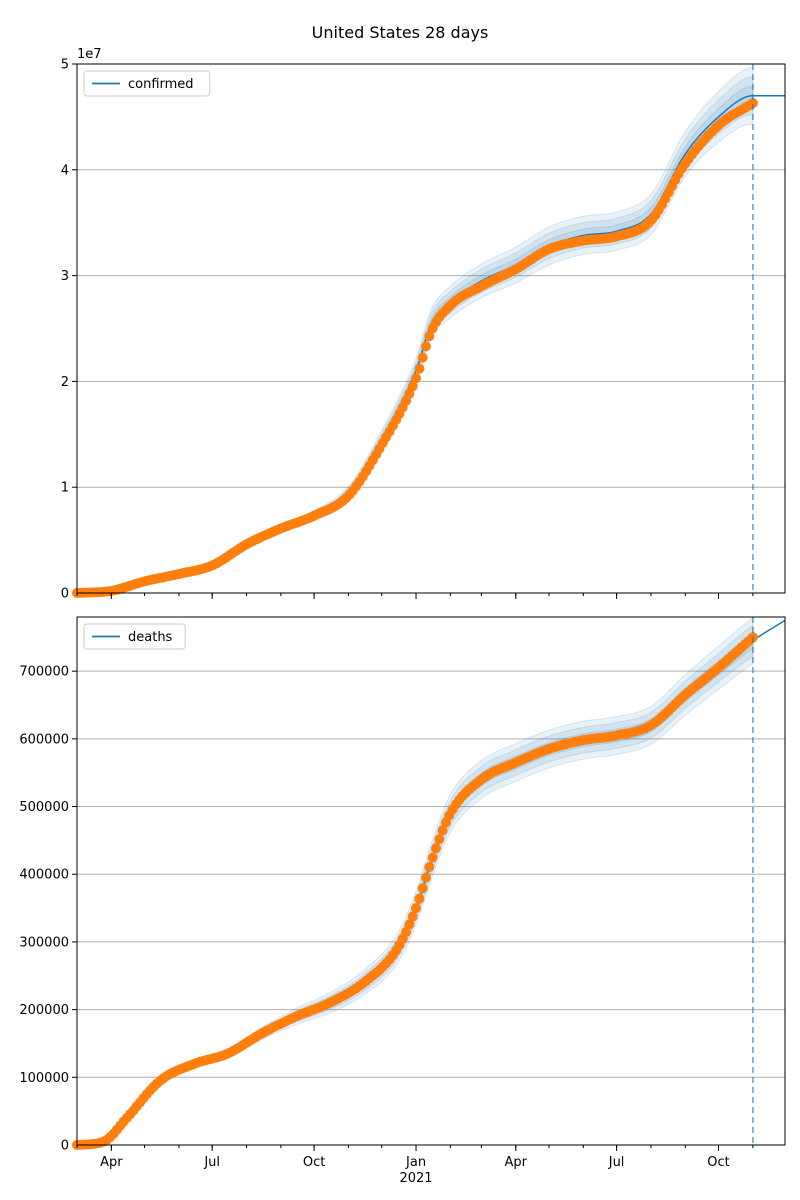 The height and width of the screenshot is (1200, 800). Describe the element at coordinates (44, 739) in the screenshot. I see `y-tick-label: 600000` at that location.